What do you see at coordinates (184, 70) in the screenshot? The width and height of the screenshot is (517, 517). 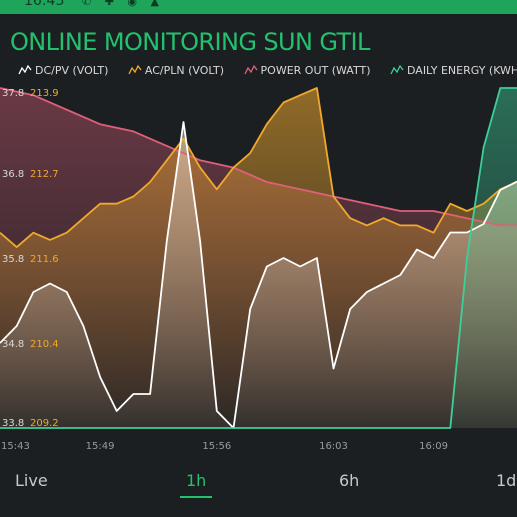 I see `legend-label-ac-pln: AC/PLN (VOLT)` at bounding box center [184, 70].